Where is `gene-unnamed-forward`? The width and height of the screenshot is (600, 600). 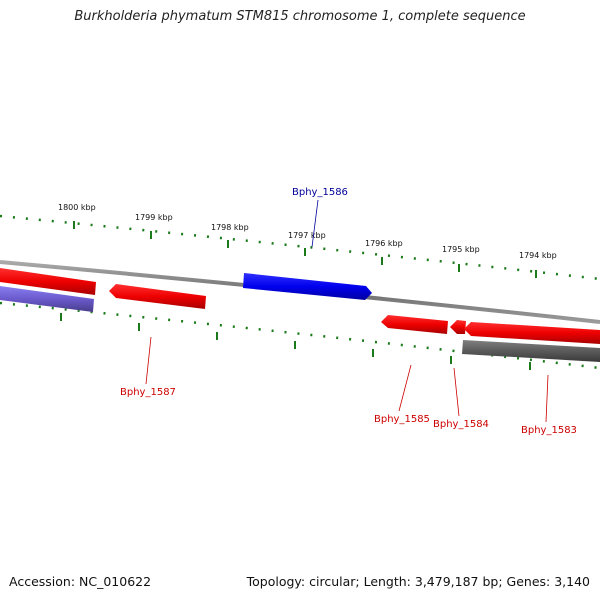
gene-unnamed-forward is located at coordinates (47, 299).